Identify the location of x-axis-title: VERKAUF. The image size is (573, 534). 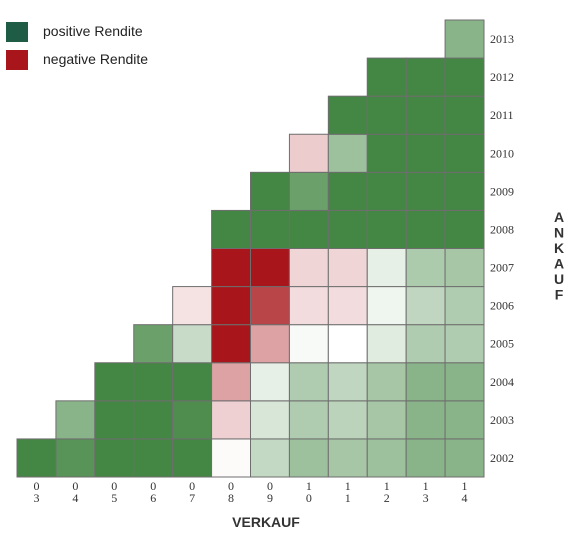
(266, 522).